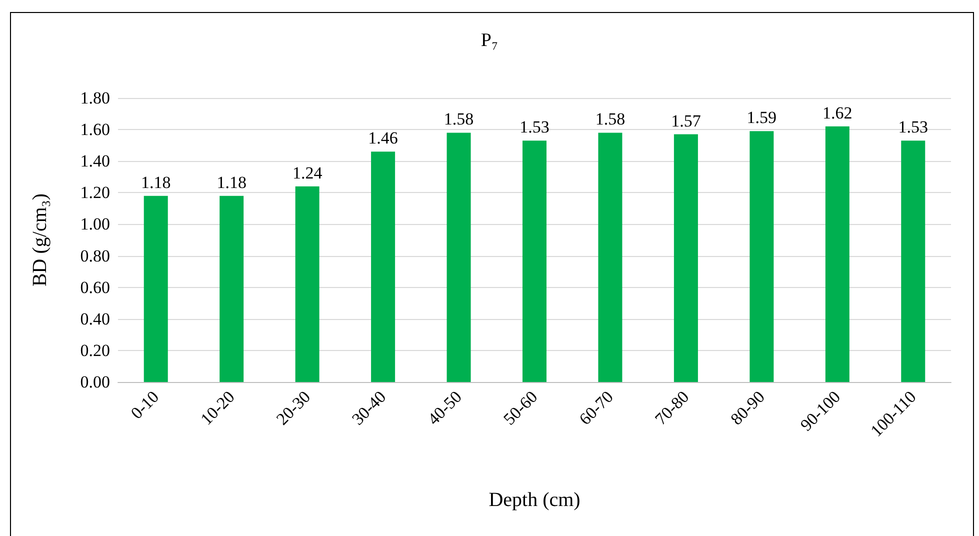  I want to click on y-tick-label: 1.00, so click(95, 224).